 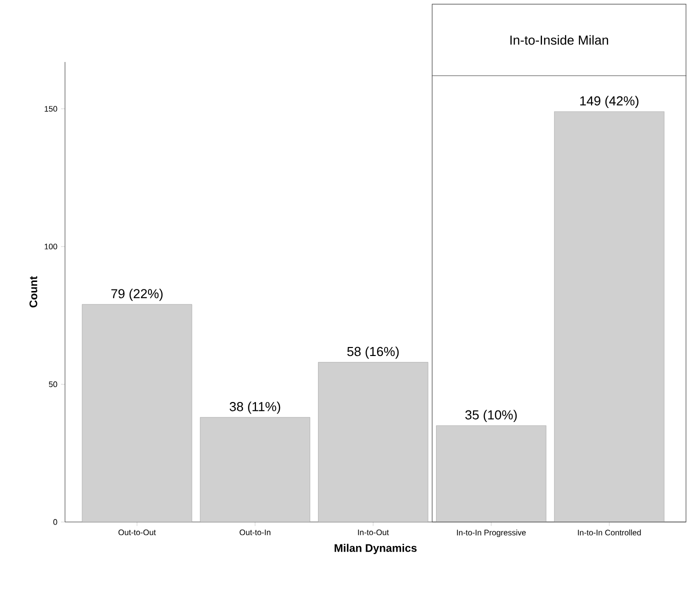 I want to click on data-label: 79 (22%), so click(x=137, y=294).